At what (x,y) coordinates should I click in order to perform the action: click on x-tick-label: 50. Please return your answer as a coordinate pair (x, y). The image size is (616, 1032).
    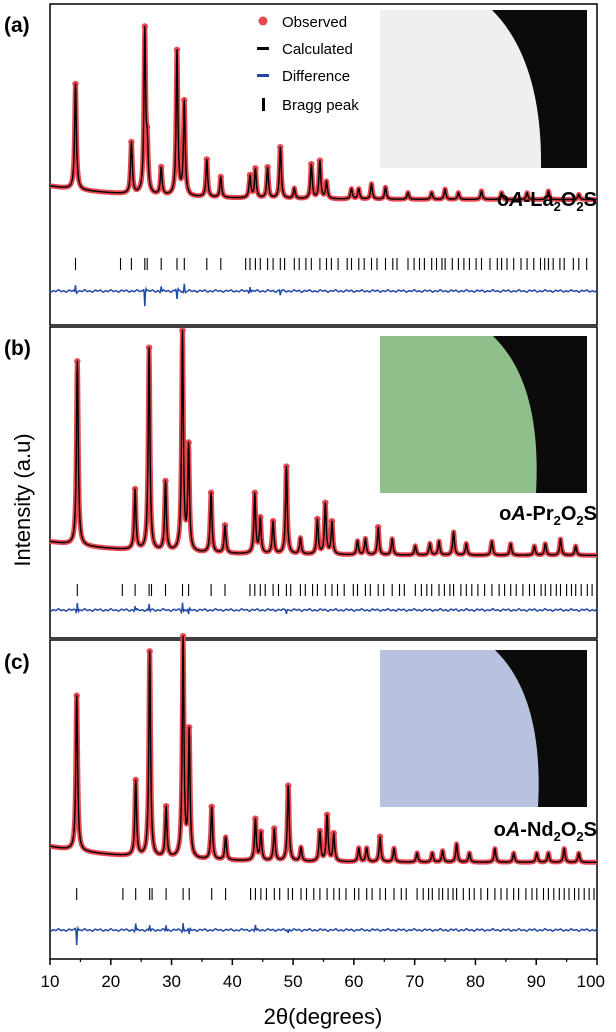
    Looking at the image, I should click on (293, 981).